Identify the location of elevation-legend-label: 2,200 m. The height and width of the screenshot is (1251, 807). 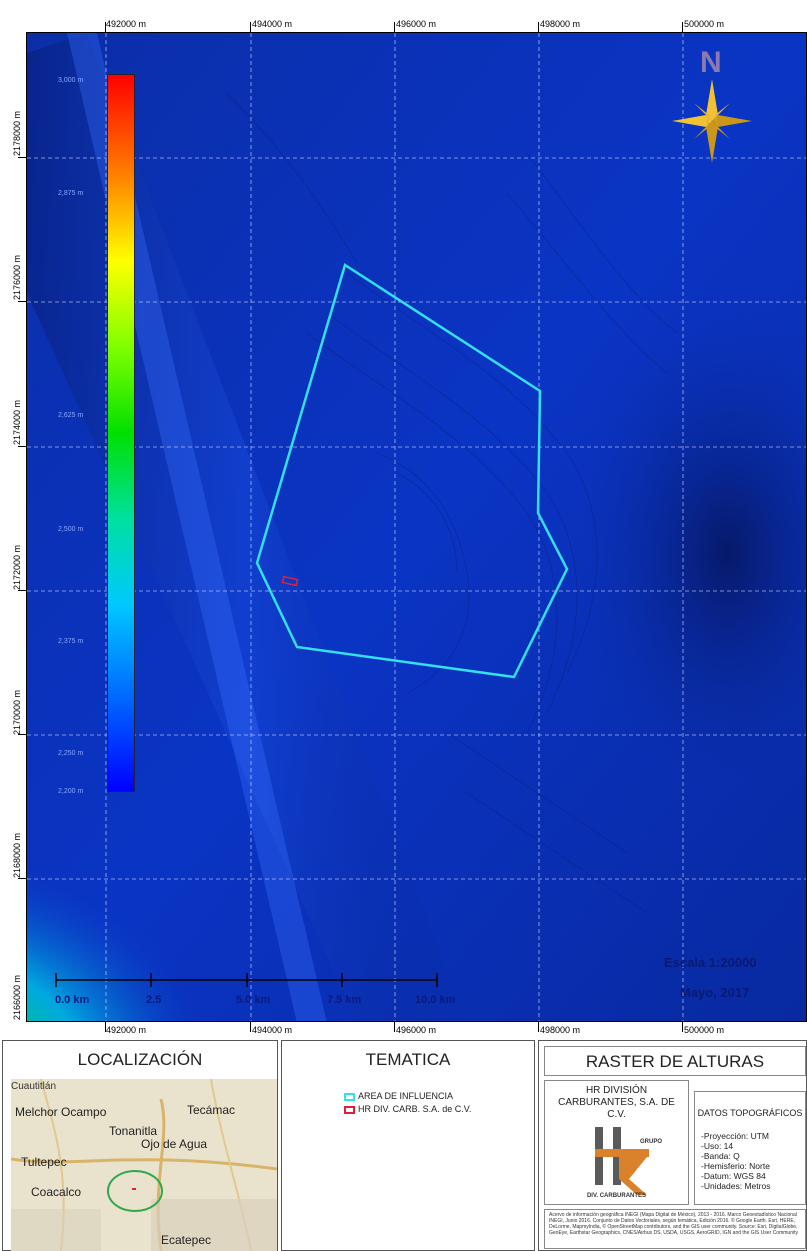
(71, 791).